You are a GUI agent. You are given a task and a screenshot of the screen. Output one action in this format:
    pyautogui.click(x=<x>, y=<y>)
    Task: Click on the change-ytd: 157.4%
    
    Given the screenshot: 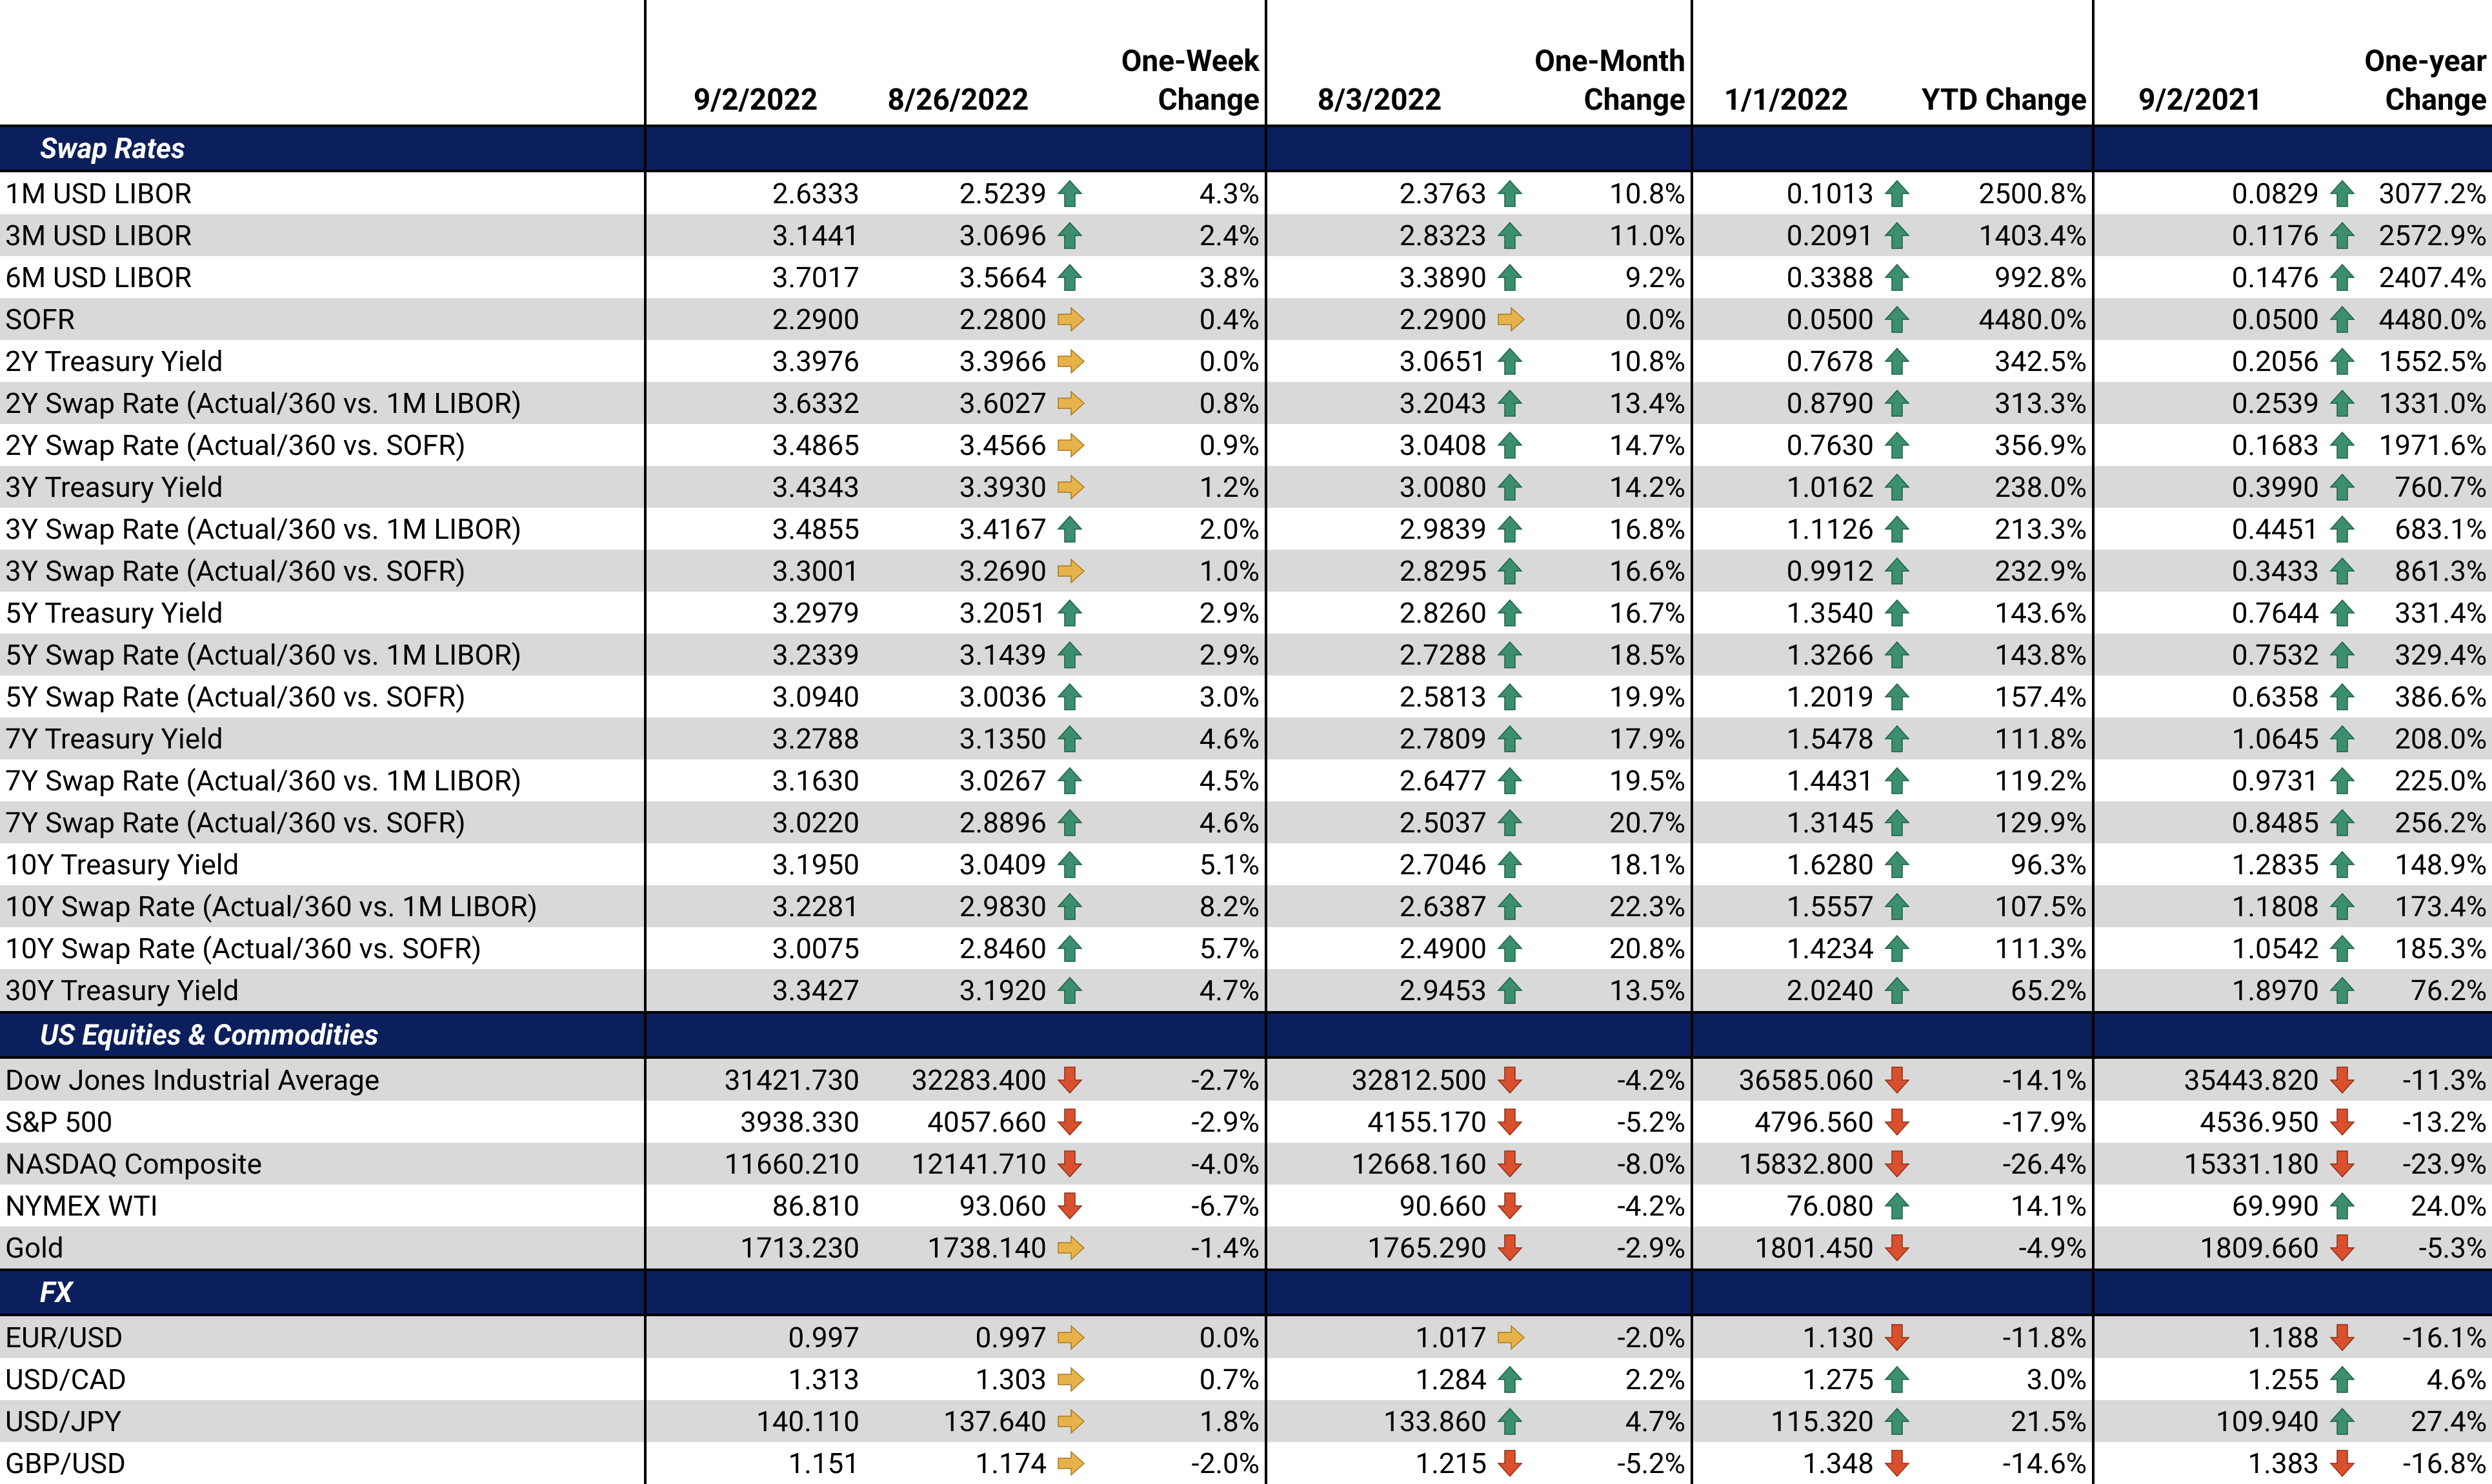 What is the action you would take?
    pyautogui.click(x=2009, y=697)
    